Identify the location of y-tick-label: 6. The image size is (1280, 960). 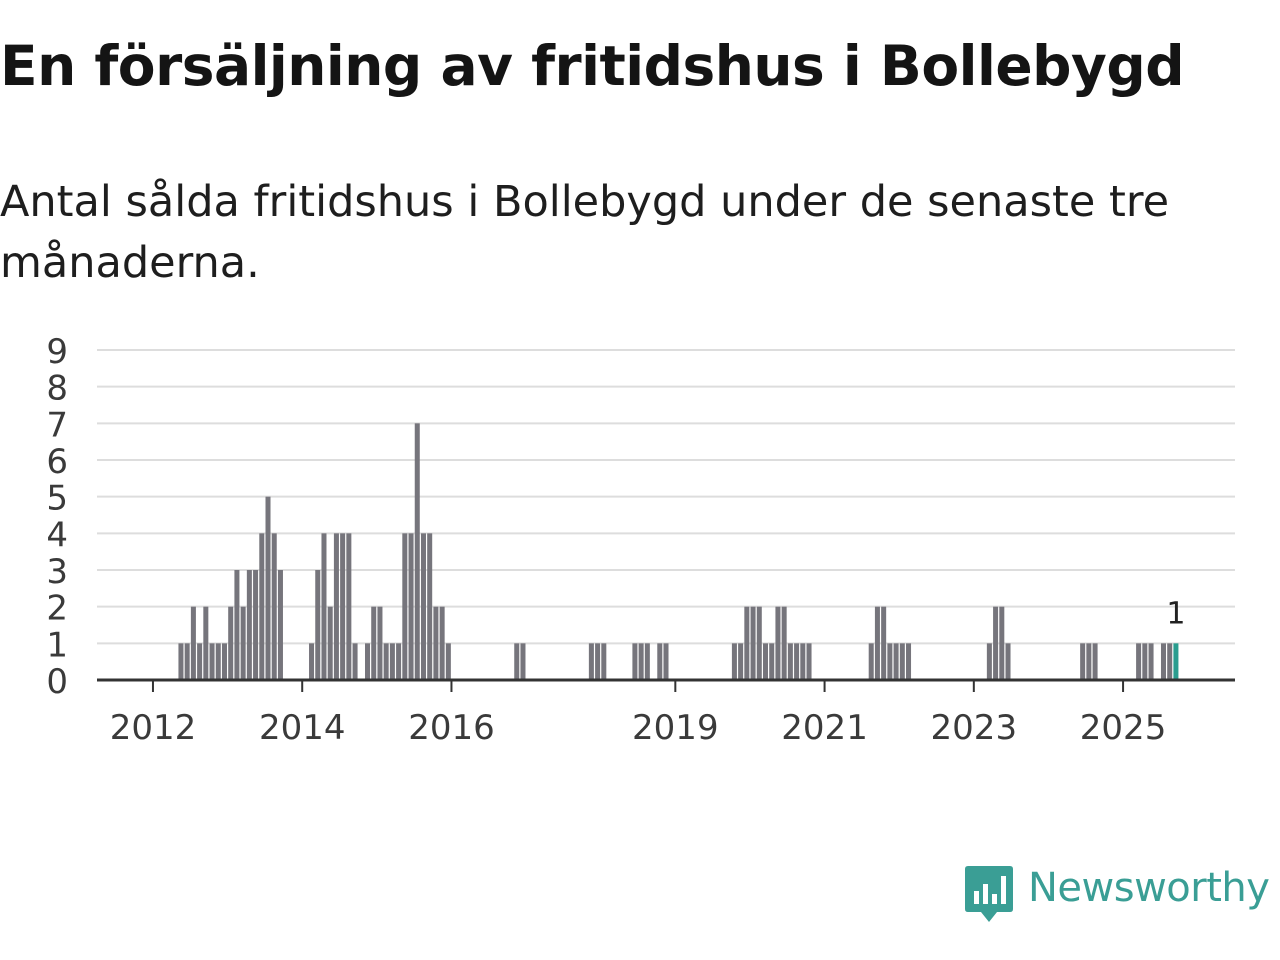
(57, 462).